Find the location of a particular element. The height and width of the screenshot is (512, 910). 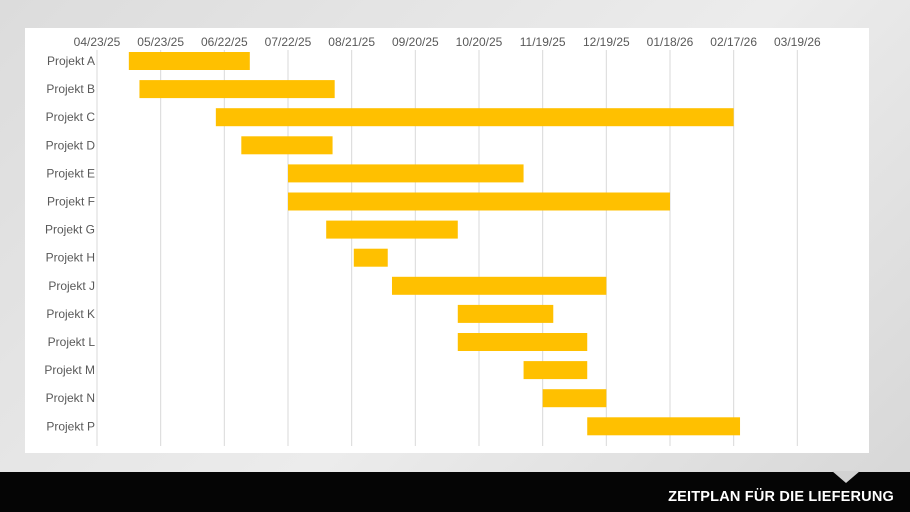

task-label: Projekt H is located at coordinates (70, 258).